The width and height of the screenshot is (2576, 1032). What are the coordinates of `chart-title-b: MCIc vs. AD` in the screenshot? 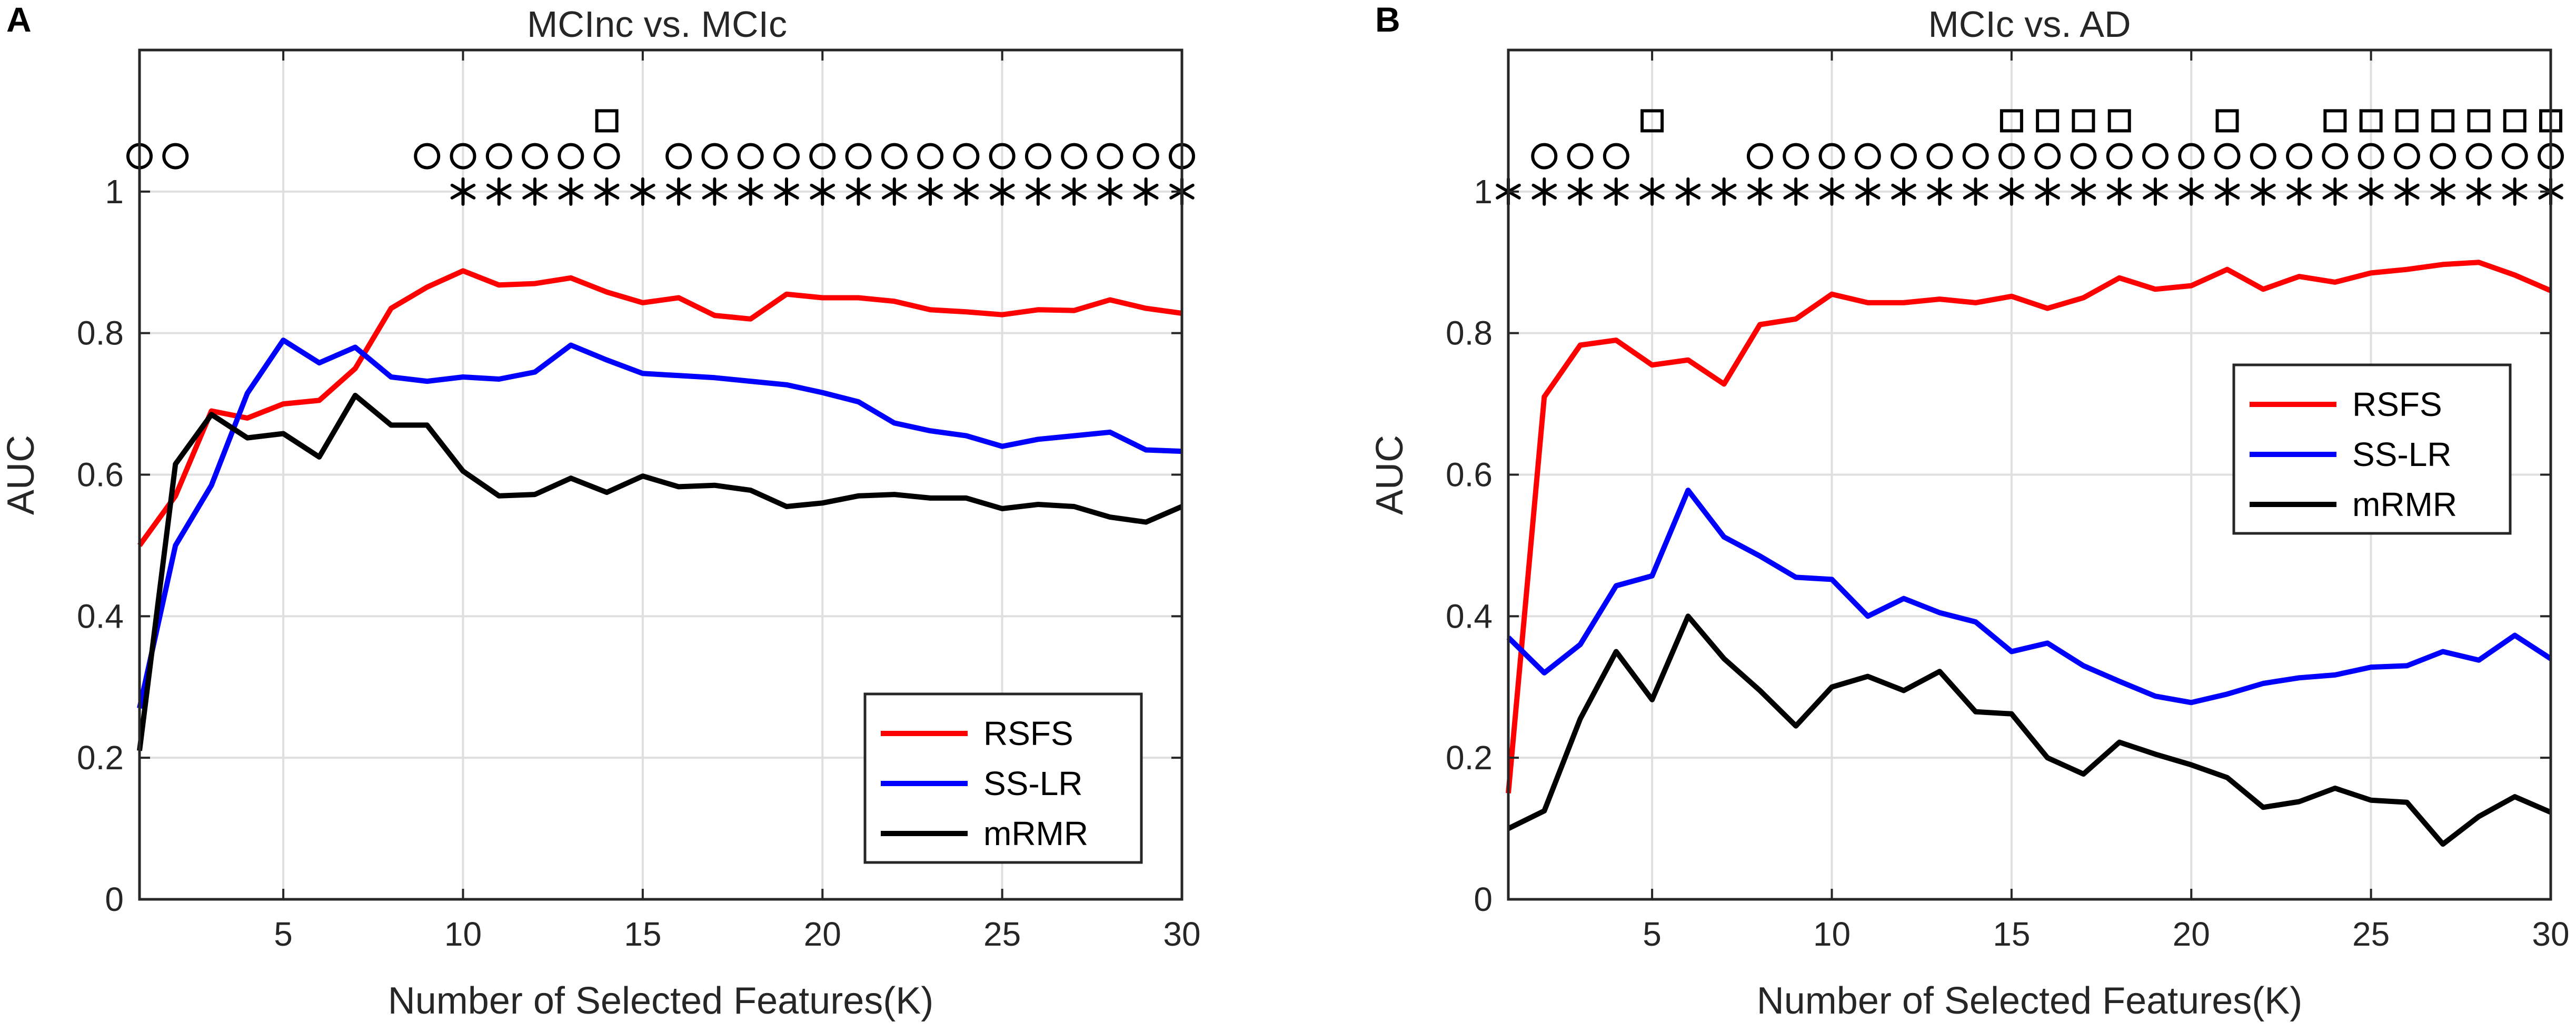 It's located at (2029, 24).